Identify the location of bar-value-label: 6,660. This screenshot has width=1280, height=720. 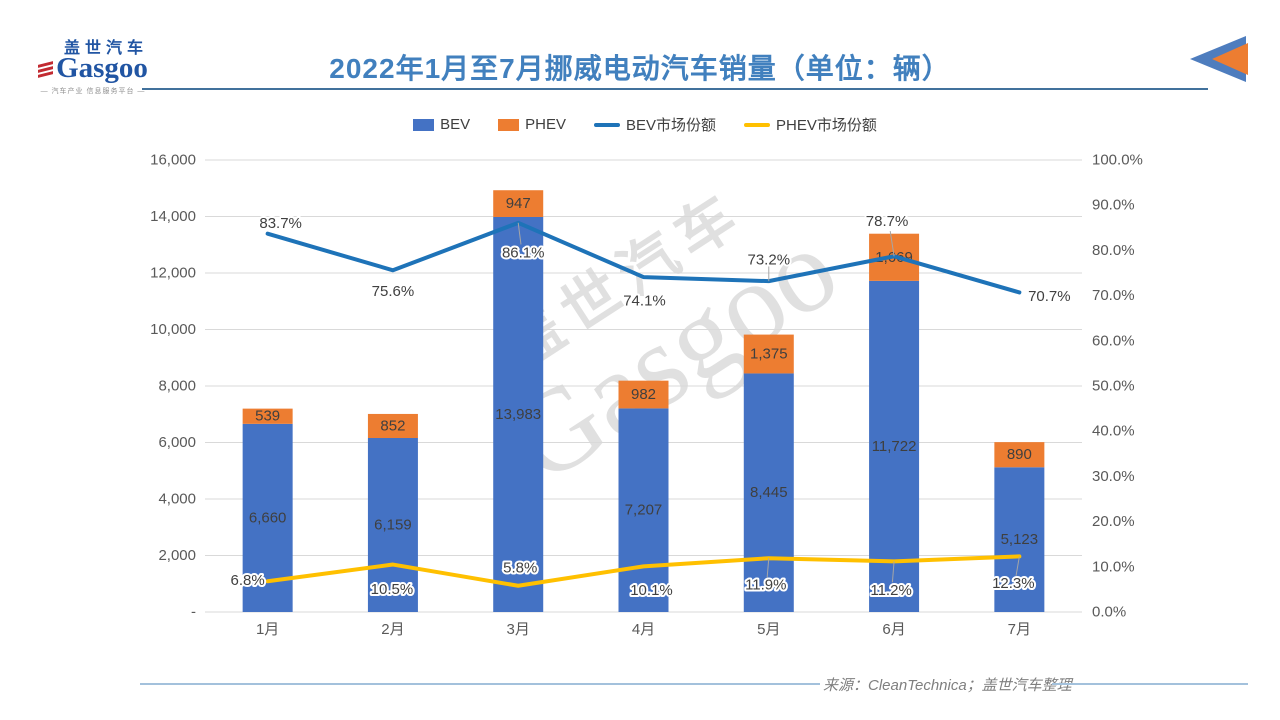
(268, 517).